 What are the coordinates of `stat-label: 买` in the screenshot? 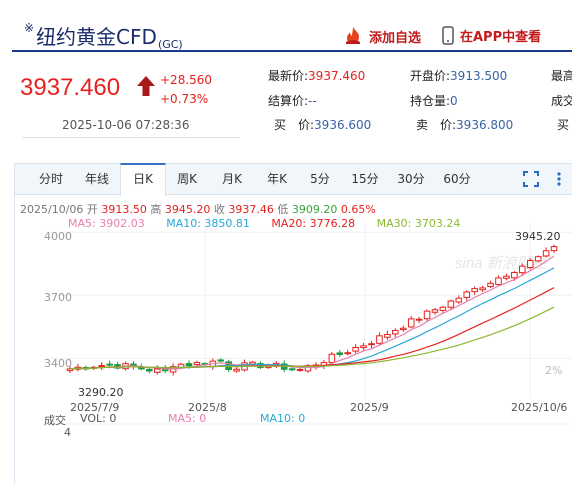 It's located at (563, 125).